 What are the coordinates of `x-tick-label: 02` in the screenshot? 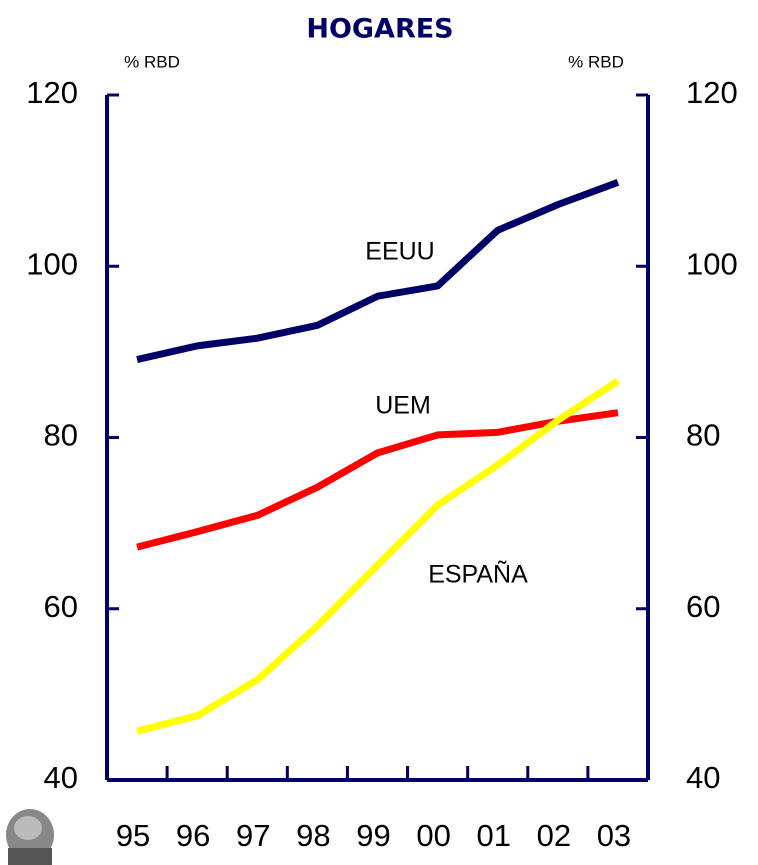 It's located at (554, 835).